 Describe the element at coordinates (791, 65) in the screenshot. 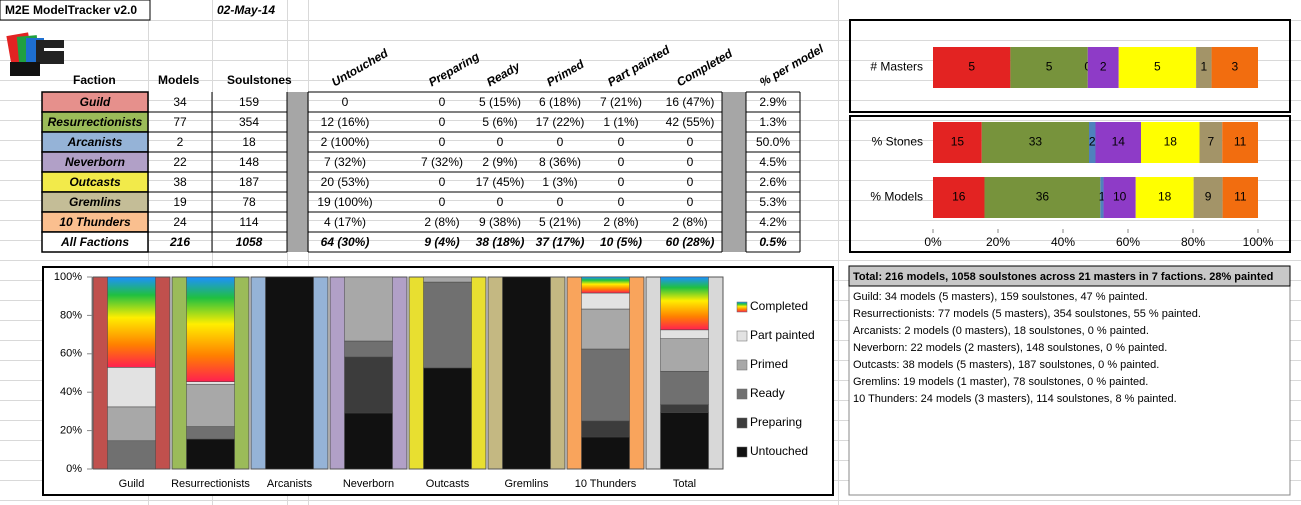

I see `column-header: % per model` at that location.